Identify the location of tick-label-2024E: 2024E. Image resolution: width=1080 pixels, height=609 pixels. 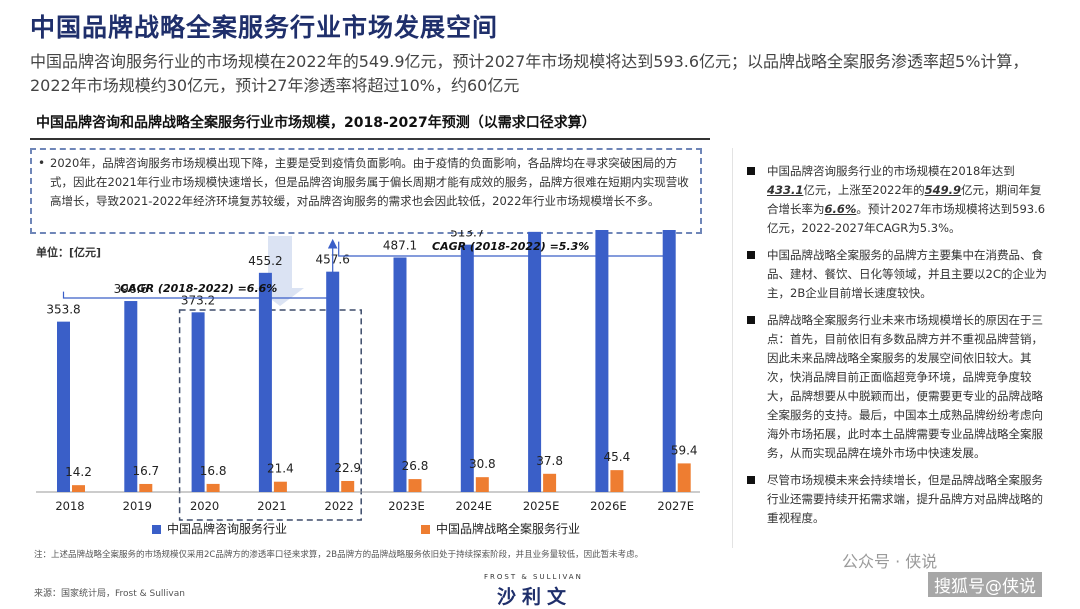
(474, 506).